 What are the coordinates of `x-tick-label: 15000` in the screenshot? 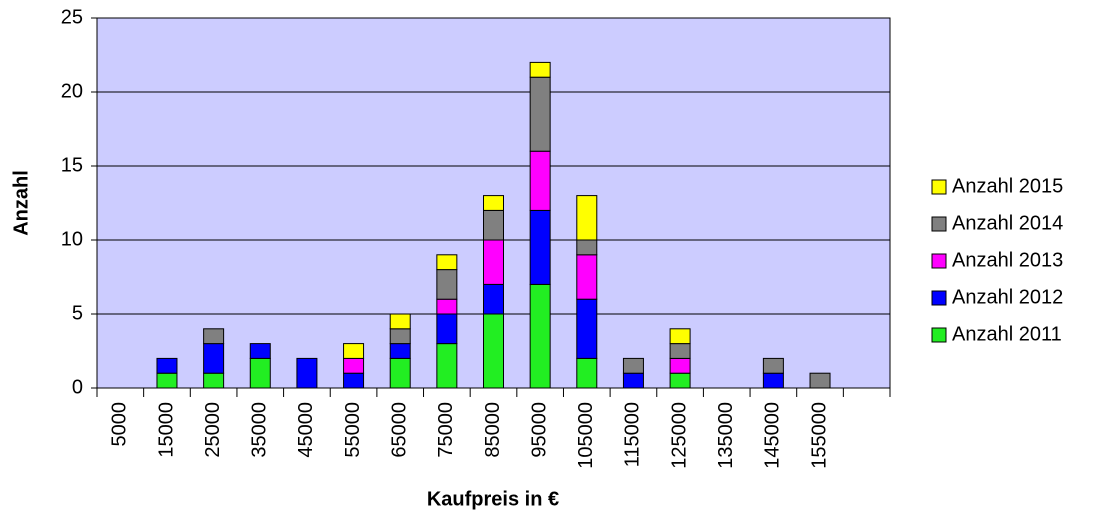 It's located at (166, 430).